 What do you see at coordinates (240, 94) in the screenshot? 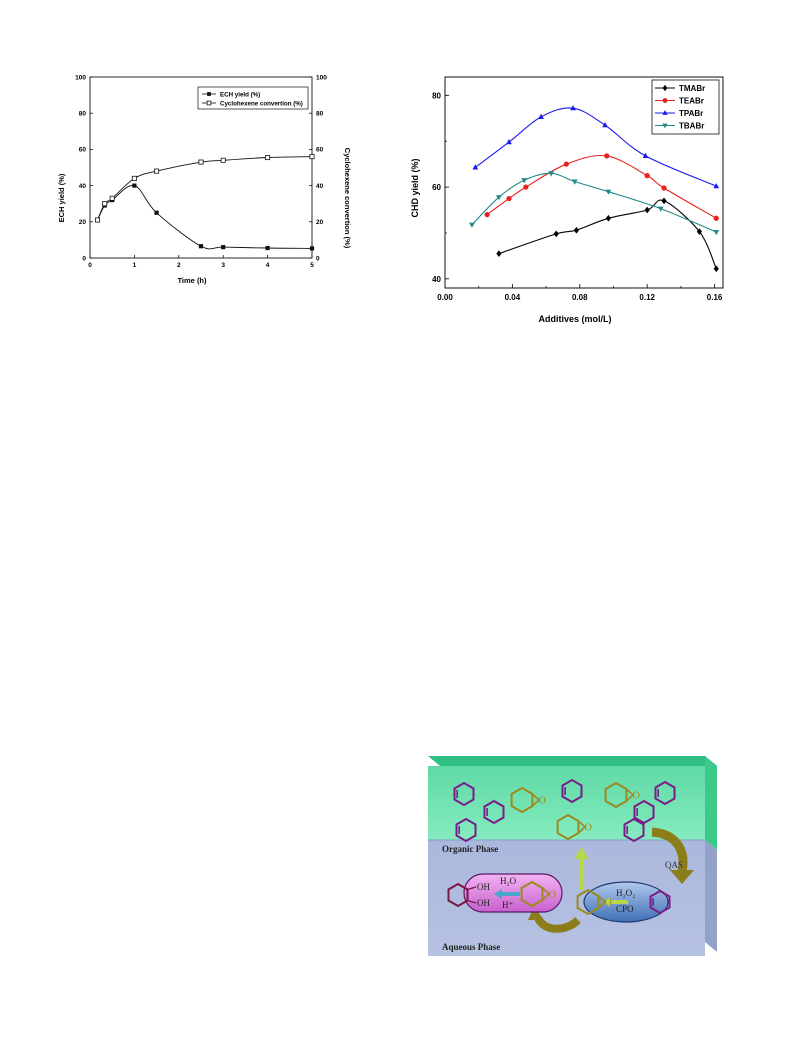
I see `legend-label: ECH yield (%)` at bounding box center [240, 94].